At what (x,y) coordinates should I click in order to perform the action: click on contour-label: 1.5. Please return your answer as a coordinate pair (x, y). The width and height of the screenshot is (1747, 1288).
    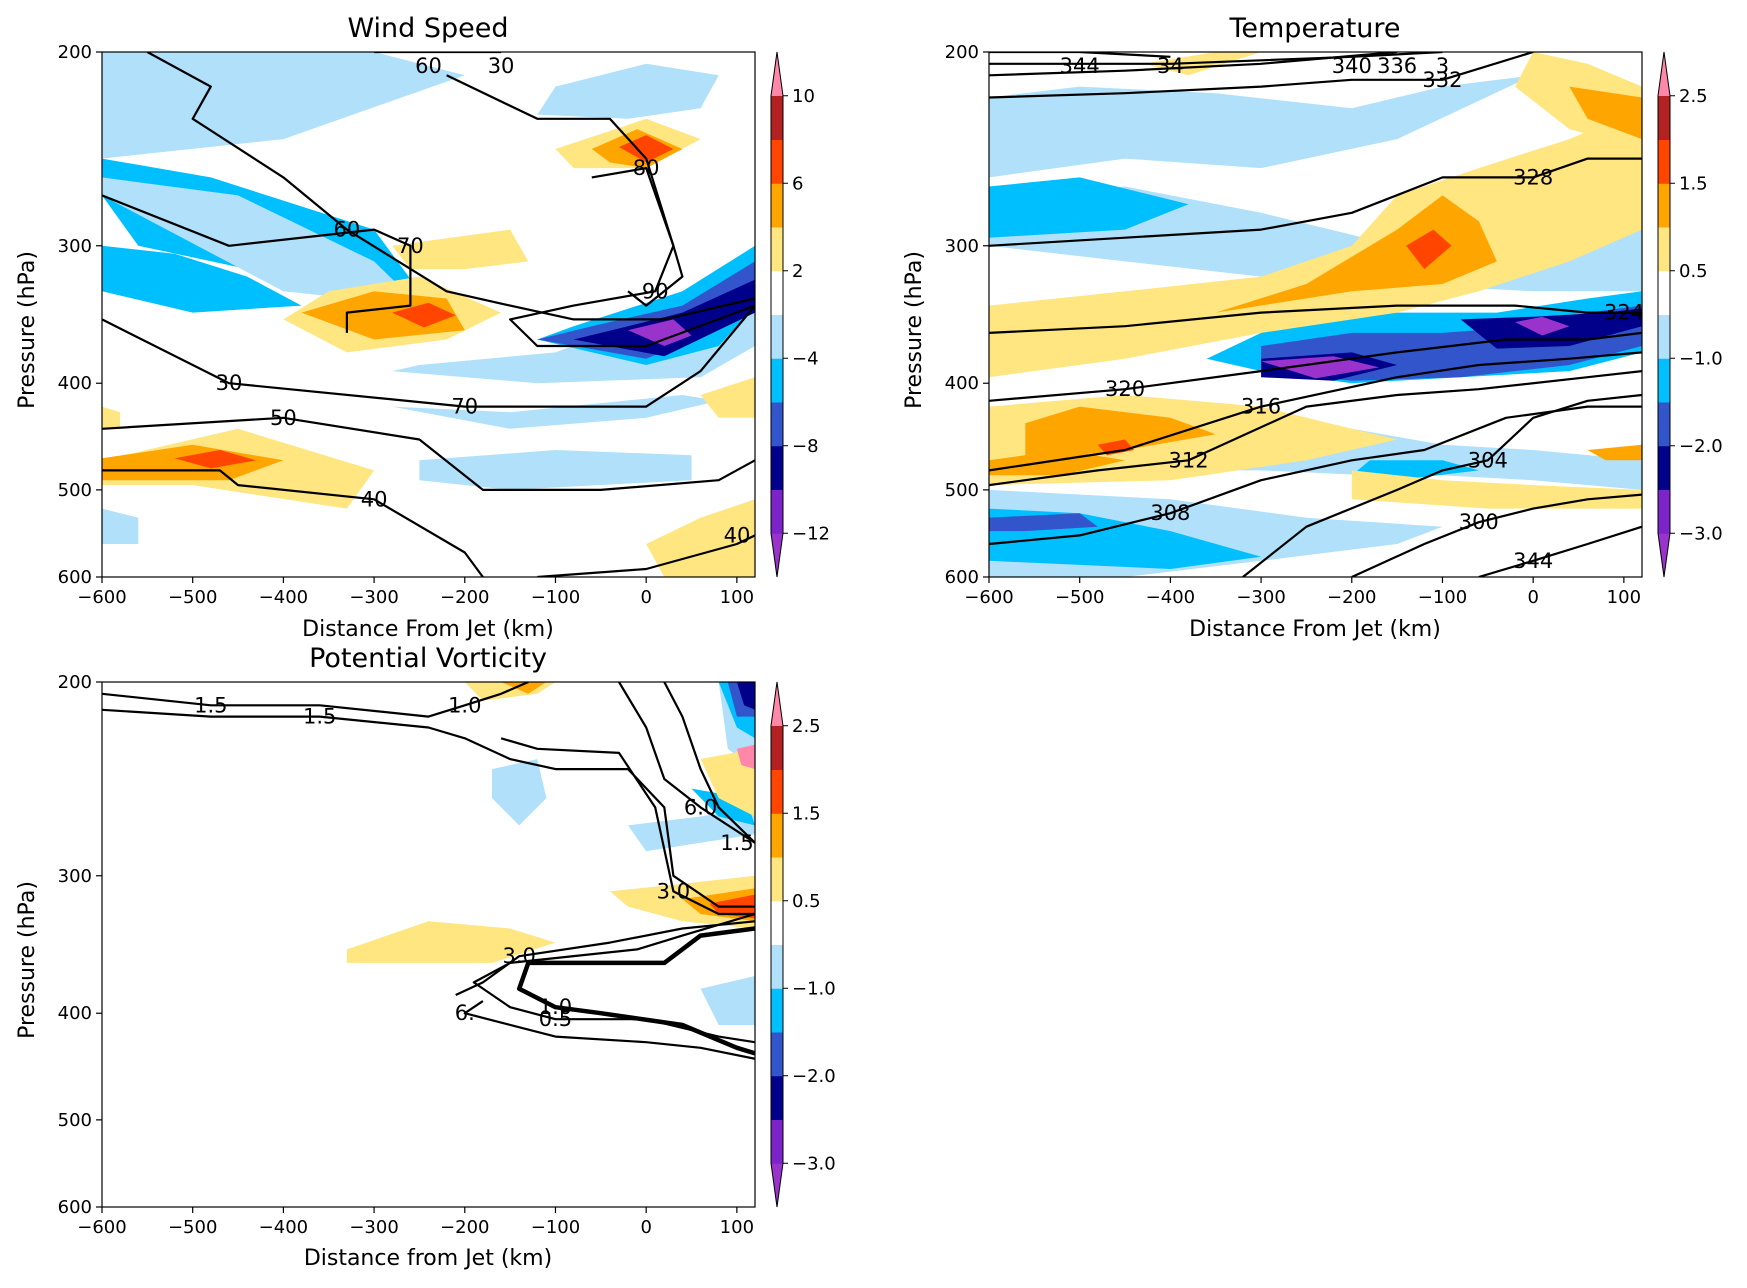
    Looking at the image, I should click on (319, 717).